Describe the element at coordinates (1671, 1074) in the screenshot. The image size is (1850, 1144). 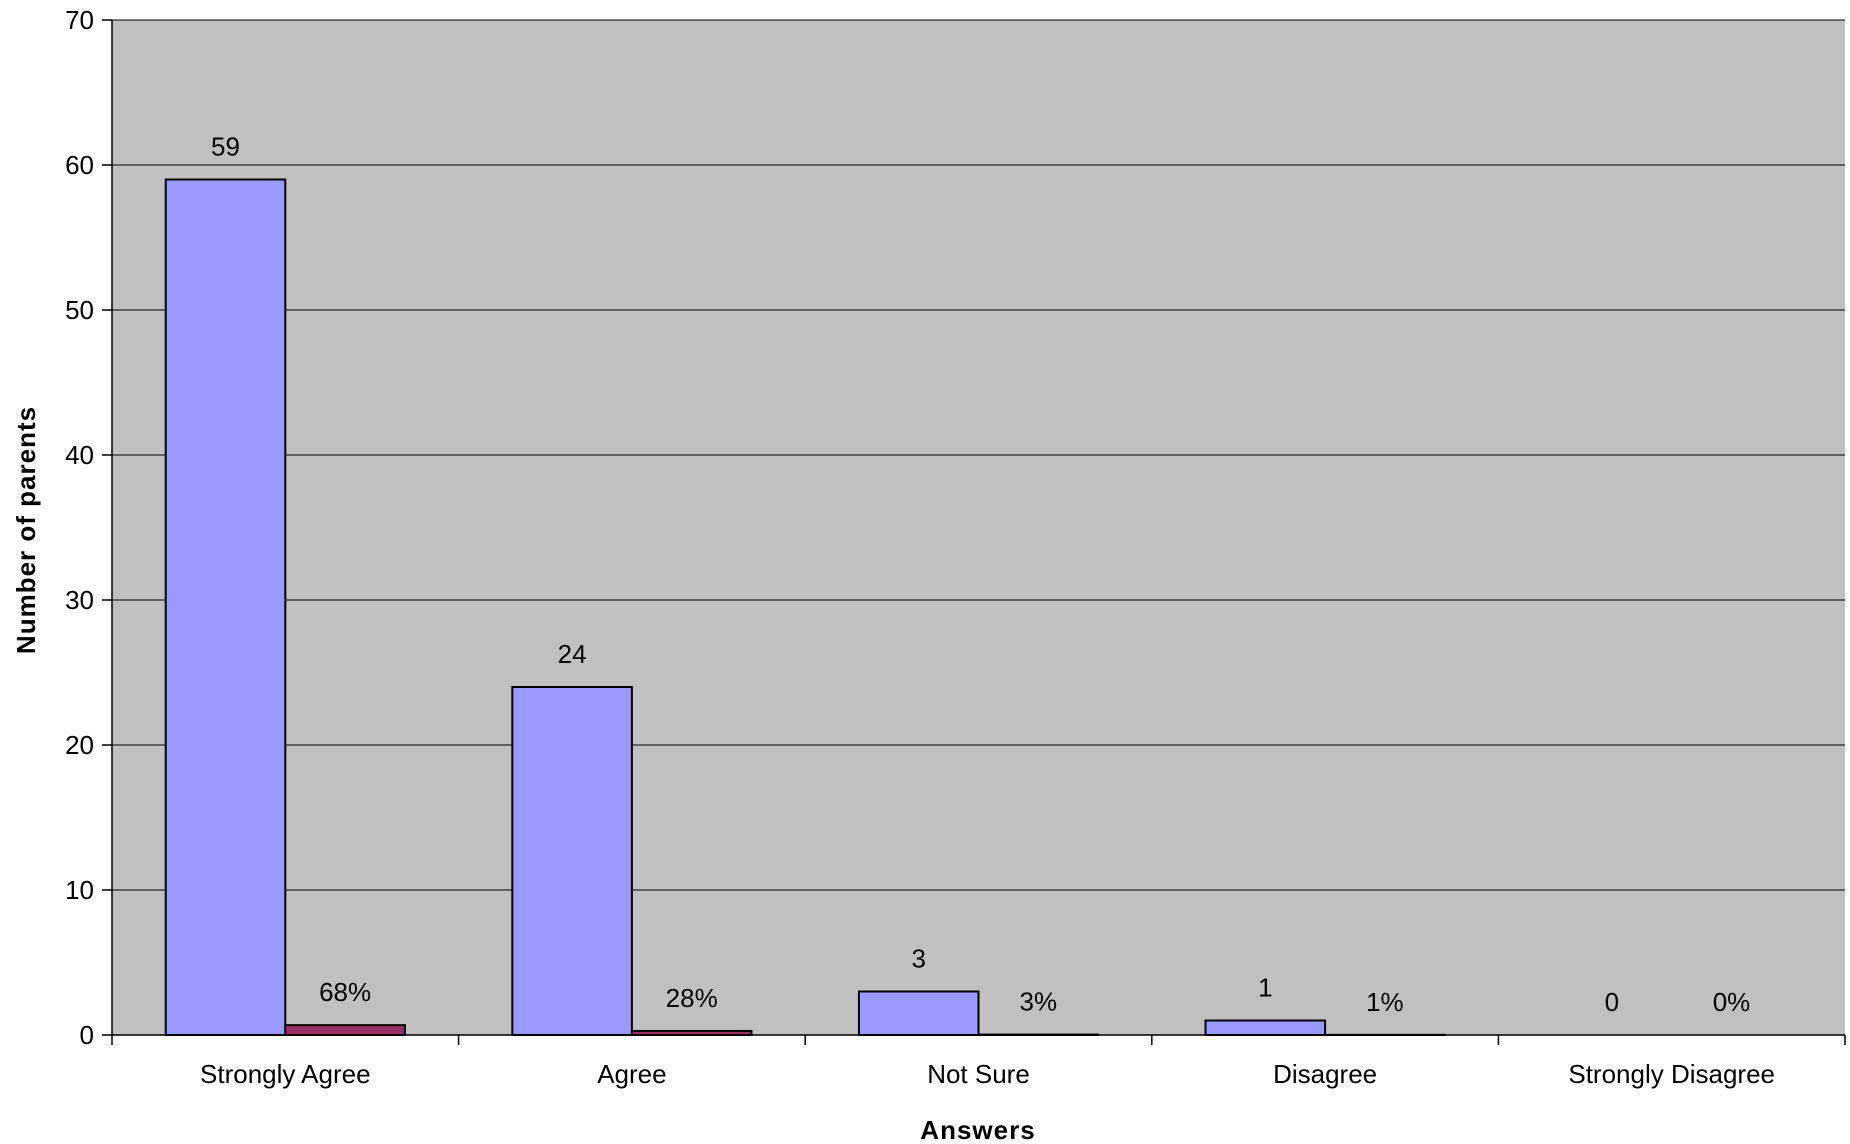
I see `x-tick-label: Strongly Disagree` at that location.